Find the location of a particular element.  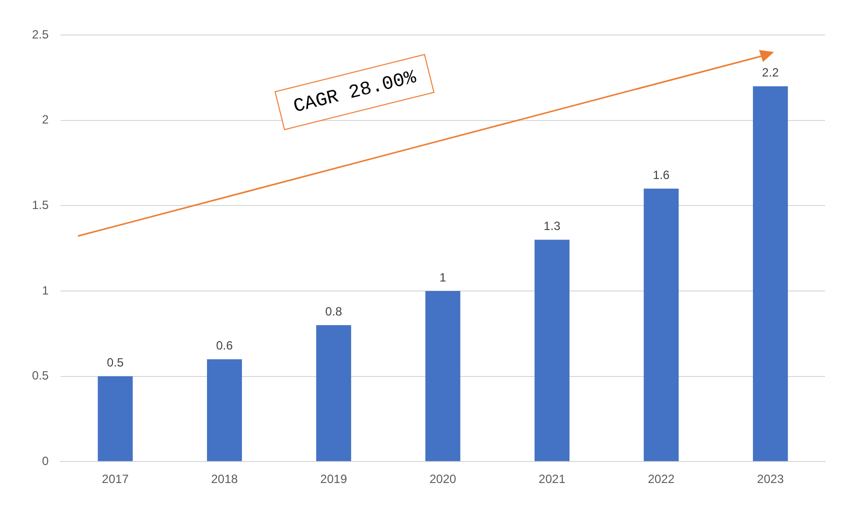

x-tick-label: 2022 is located at coordinates (661, 479).